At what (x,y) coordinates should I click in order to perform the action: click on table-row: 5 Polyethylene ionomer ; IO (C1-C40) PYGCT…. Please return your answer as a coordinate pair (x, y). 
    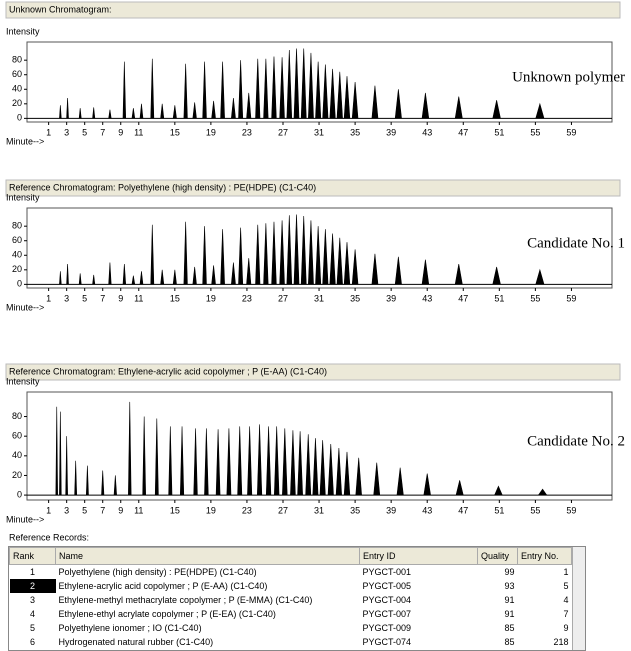
    Looking at the image, I should click on (291, 628).